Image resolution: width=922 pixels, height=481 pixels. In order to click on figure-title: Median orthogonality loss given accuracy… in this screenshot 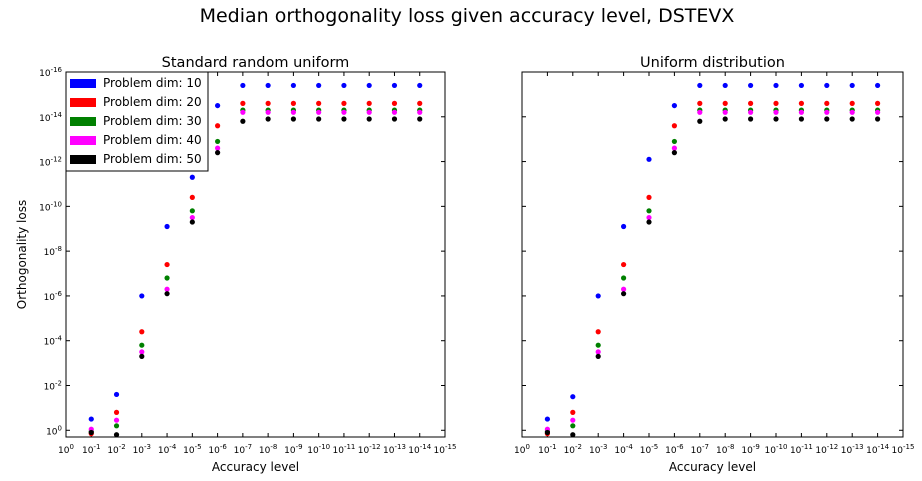, I will do `click(467, 16)`.